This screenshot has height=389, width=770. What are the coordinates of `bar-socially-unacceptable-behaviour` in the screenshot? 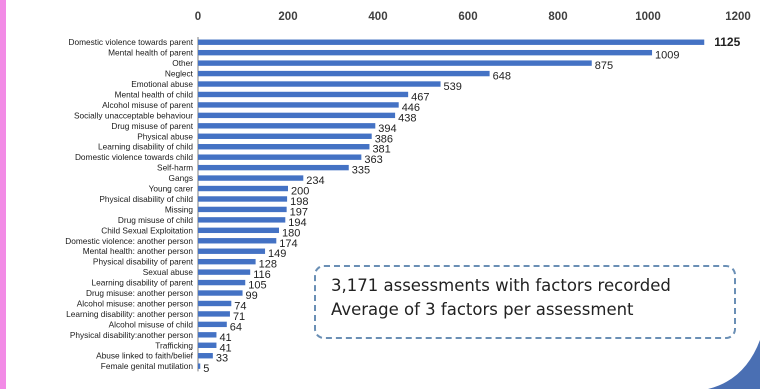 It's located at (297, 115).